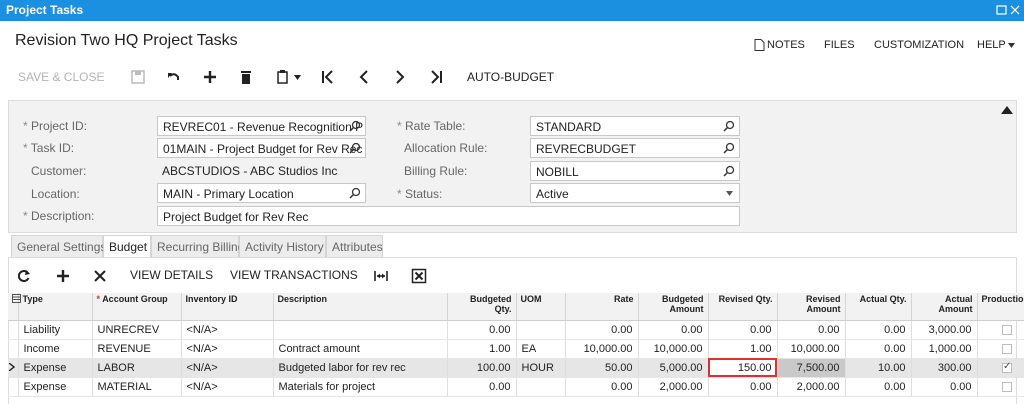  What do you see at coordinates (138, 77) in the screenshot?
I see `save-icon` at bounding box center [138, 77].